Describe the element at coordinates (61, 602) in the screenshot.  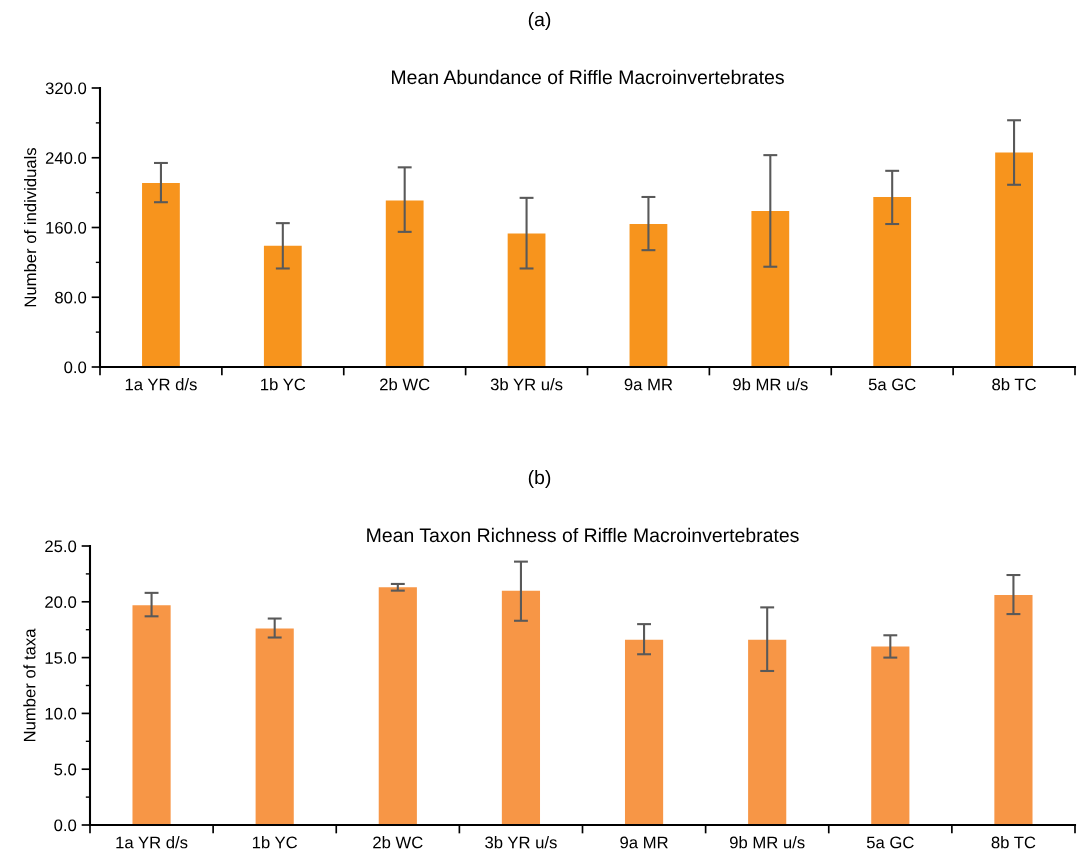
I see `y-tick-label: 20.0` at that location.